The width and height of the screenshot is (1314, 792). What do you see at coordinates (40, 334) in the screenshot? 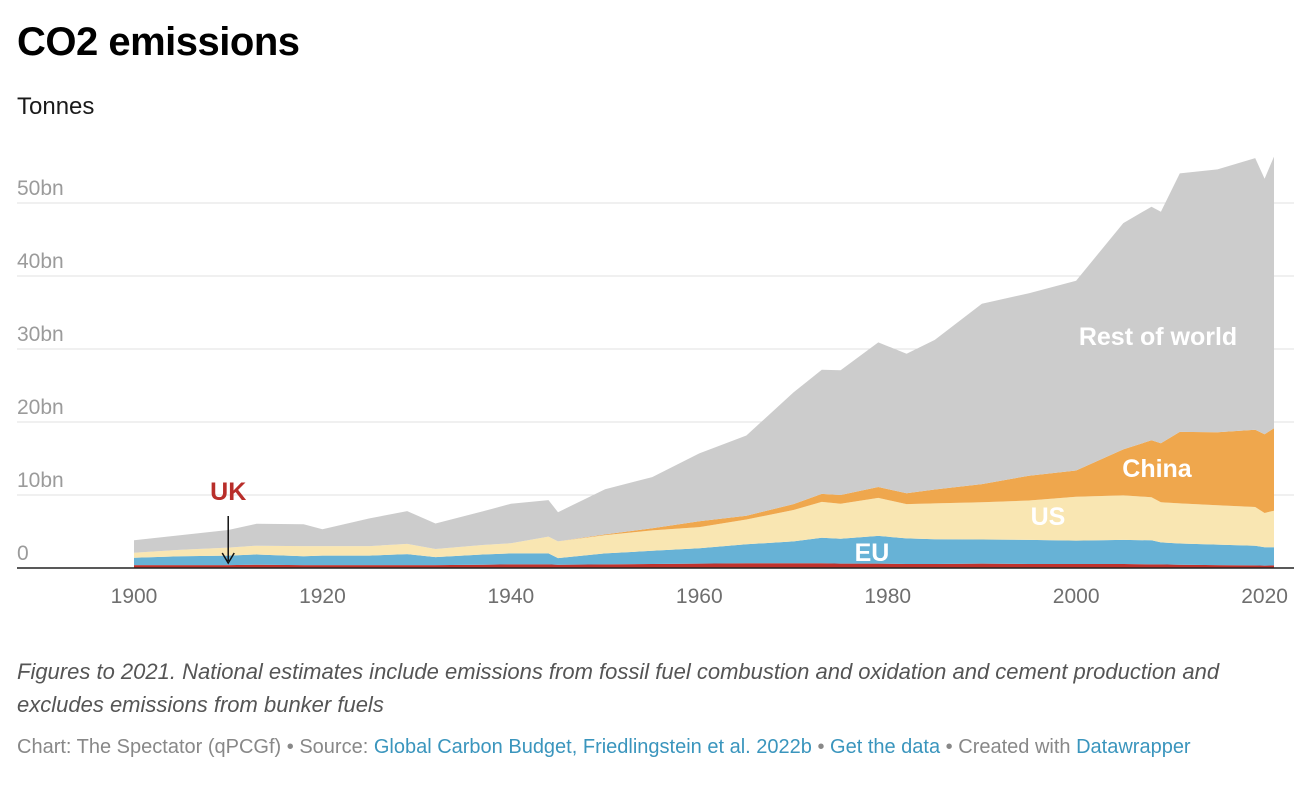
I see `y-tick-label: 30bn` at bounding box center [40, 334].